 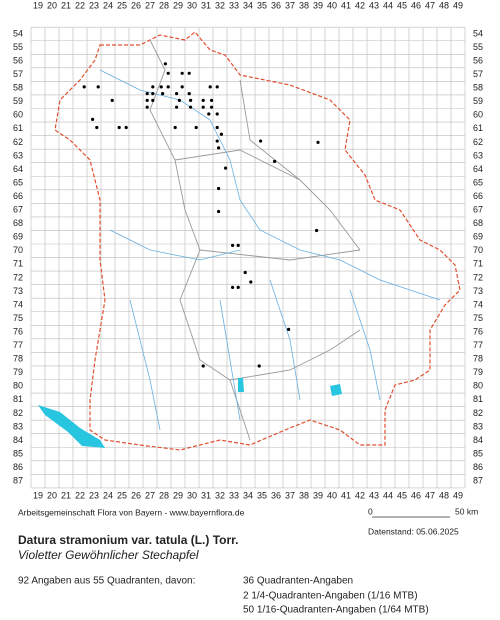 What do you see at coordinates (80, 5) in the screenshot?
I see `column-label: 22` at bounding box center [80, 5].